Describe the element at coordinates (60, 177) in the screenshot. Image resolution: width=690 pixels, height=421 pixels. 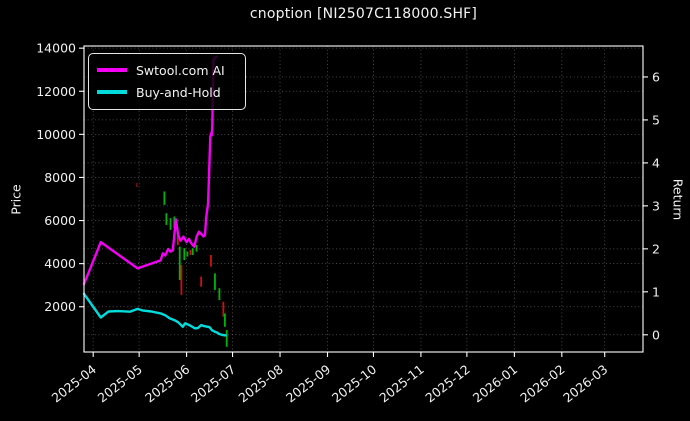
I see `y-left-tick-label: 8000` at that location.